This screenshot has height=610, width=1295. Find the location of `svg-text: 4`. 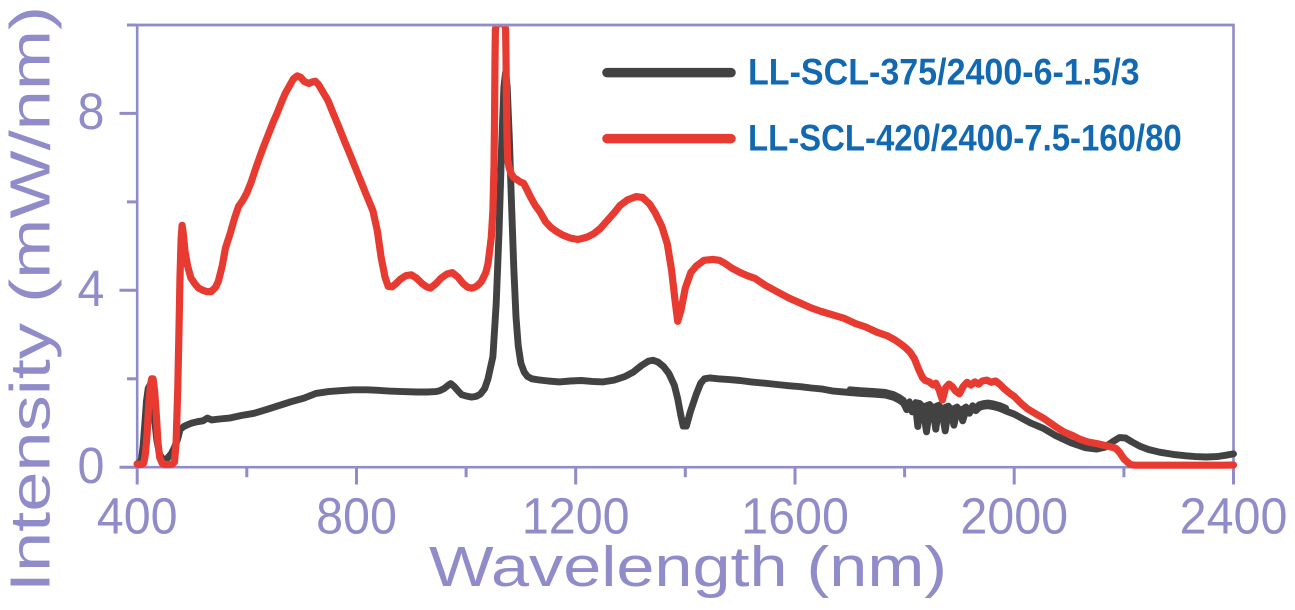

svg-text: 4 is located at coordinates (91, 288).